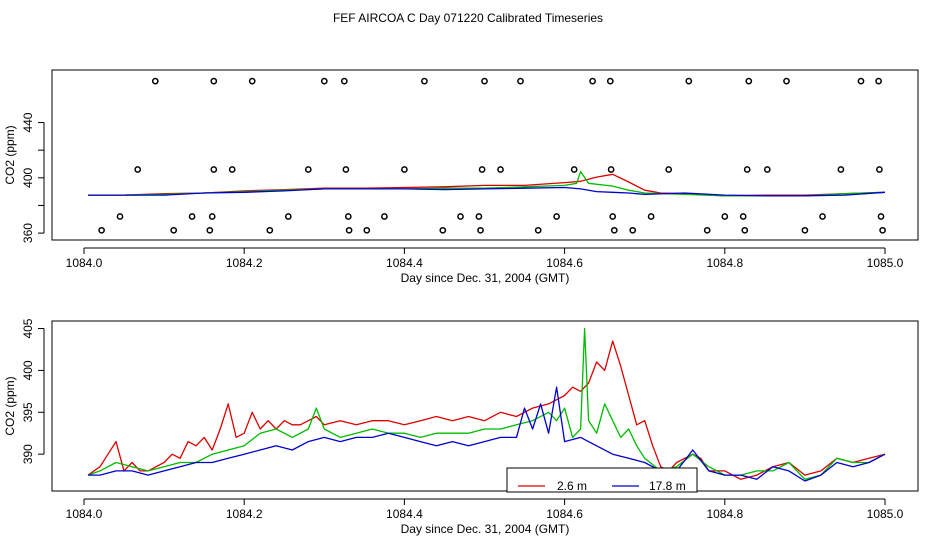  I want to click on bottom-x-axis-label: Day since Dec. 31, 2004 (GMT), so click(485, 529).